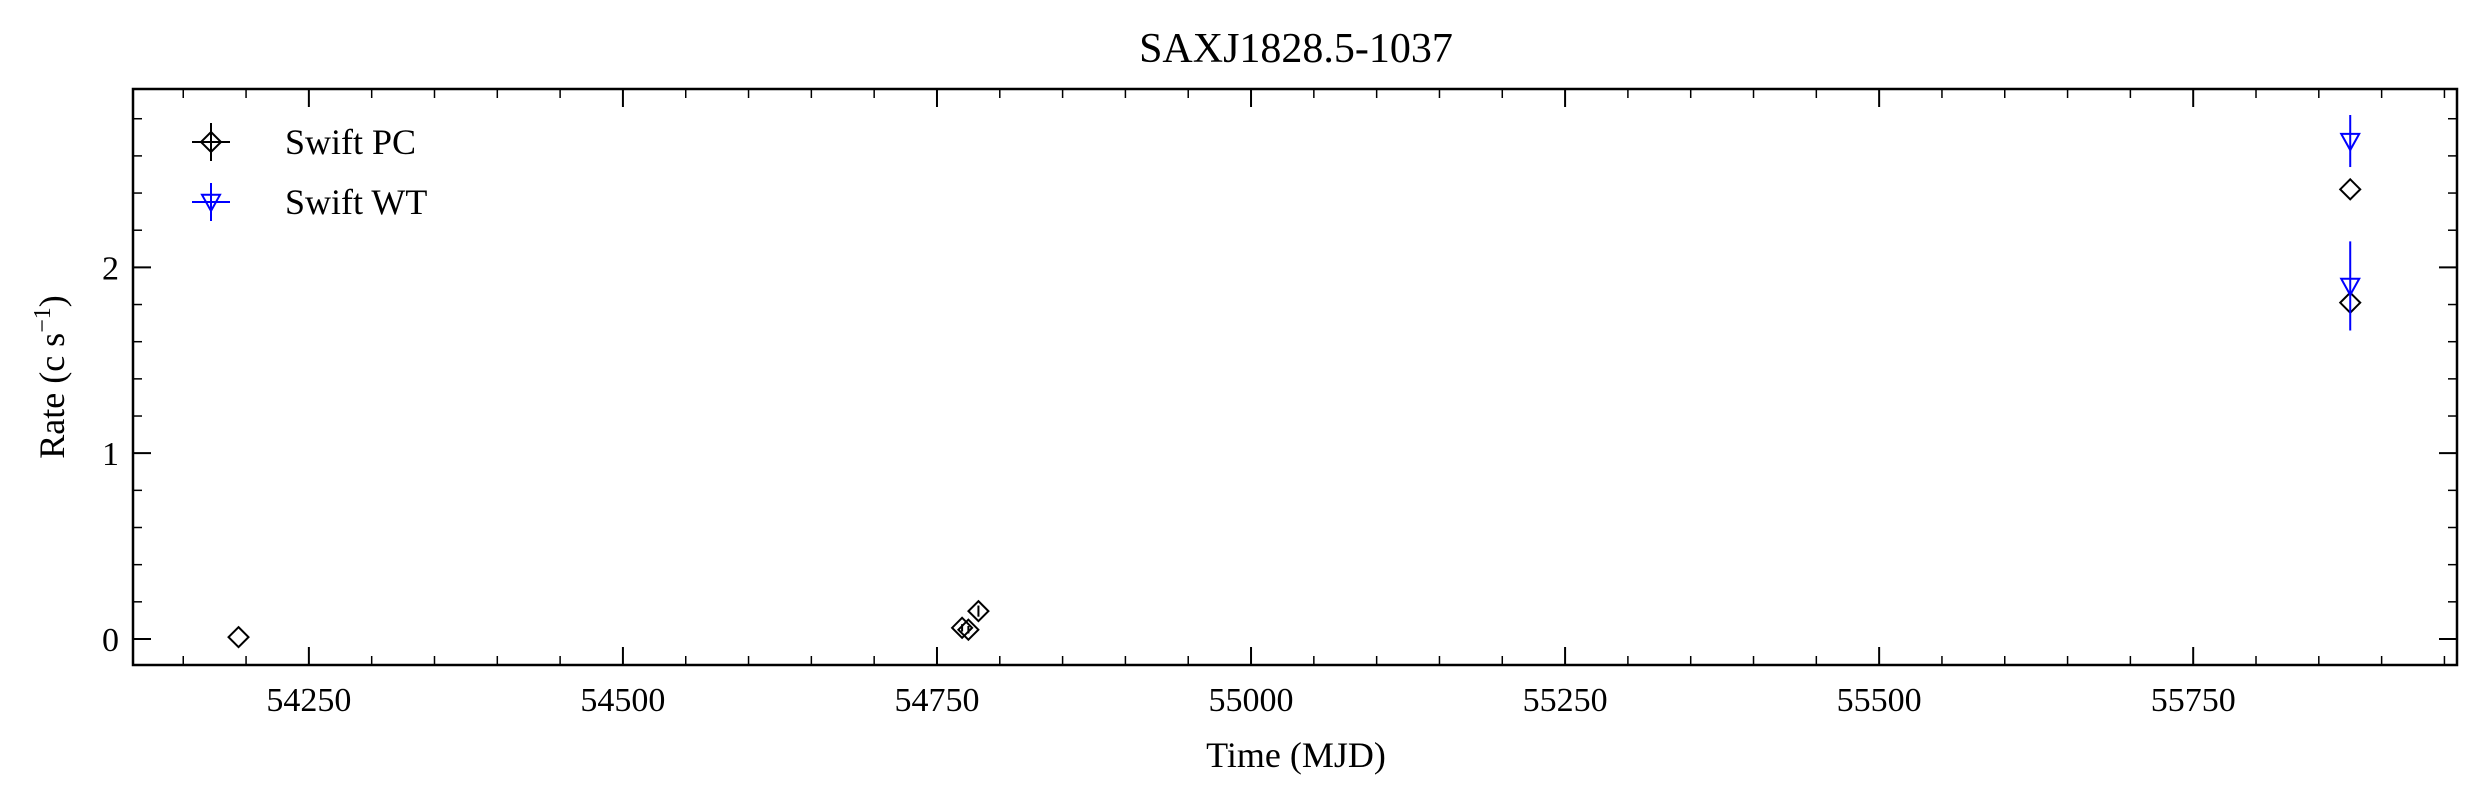 The width and height of the screenshot is (2485, 804). I want to click on y-axis-label-exponent: −1, so click(43, 320).